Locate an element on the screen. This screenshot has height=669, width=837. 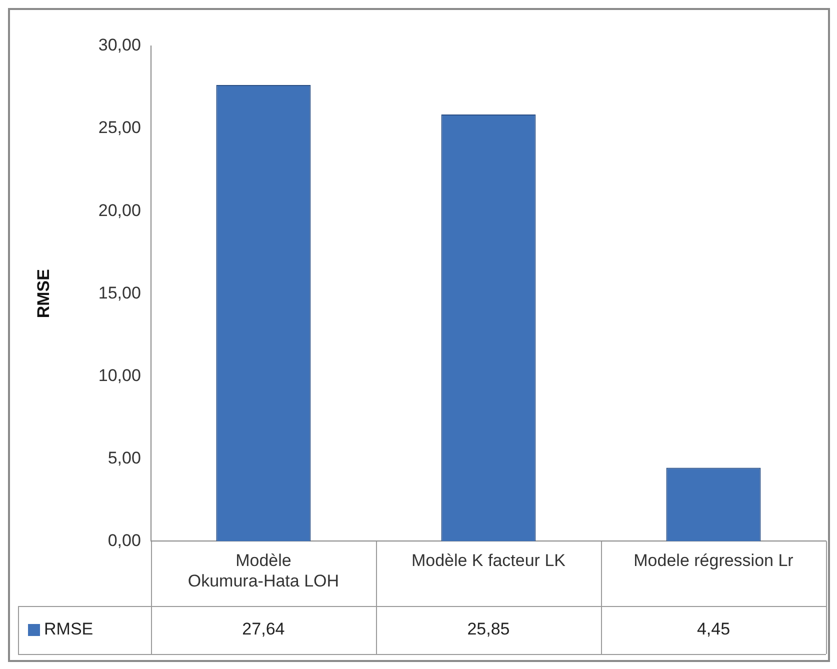
data-label: 25,85 is located at coordinates (488, 629).